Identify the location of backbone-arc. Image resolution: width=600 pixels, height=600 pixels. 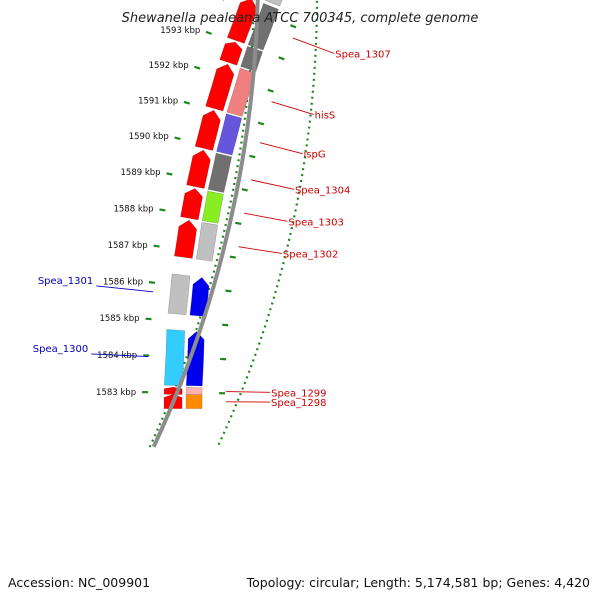
(205, 224).